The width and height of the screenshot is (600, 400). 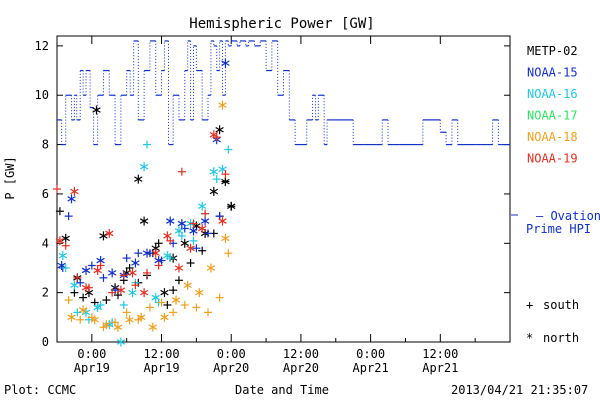 What do you see at coordinates (10, 177) in the screenshot?
I see `y-axis-label: P [GW]` at bounding box center [10, 177].